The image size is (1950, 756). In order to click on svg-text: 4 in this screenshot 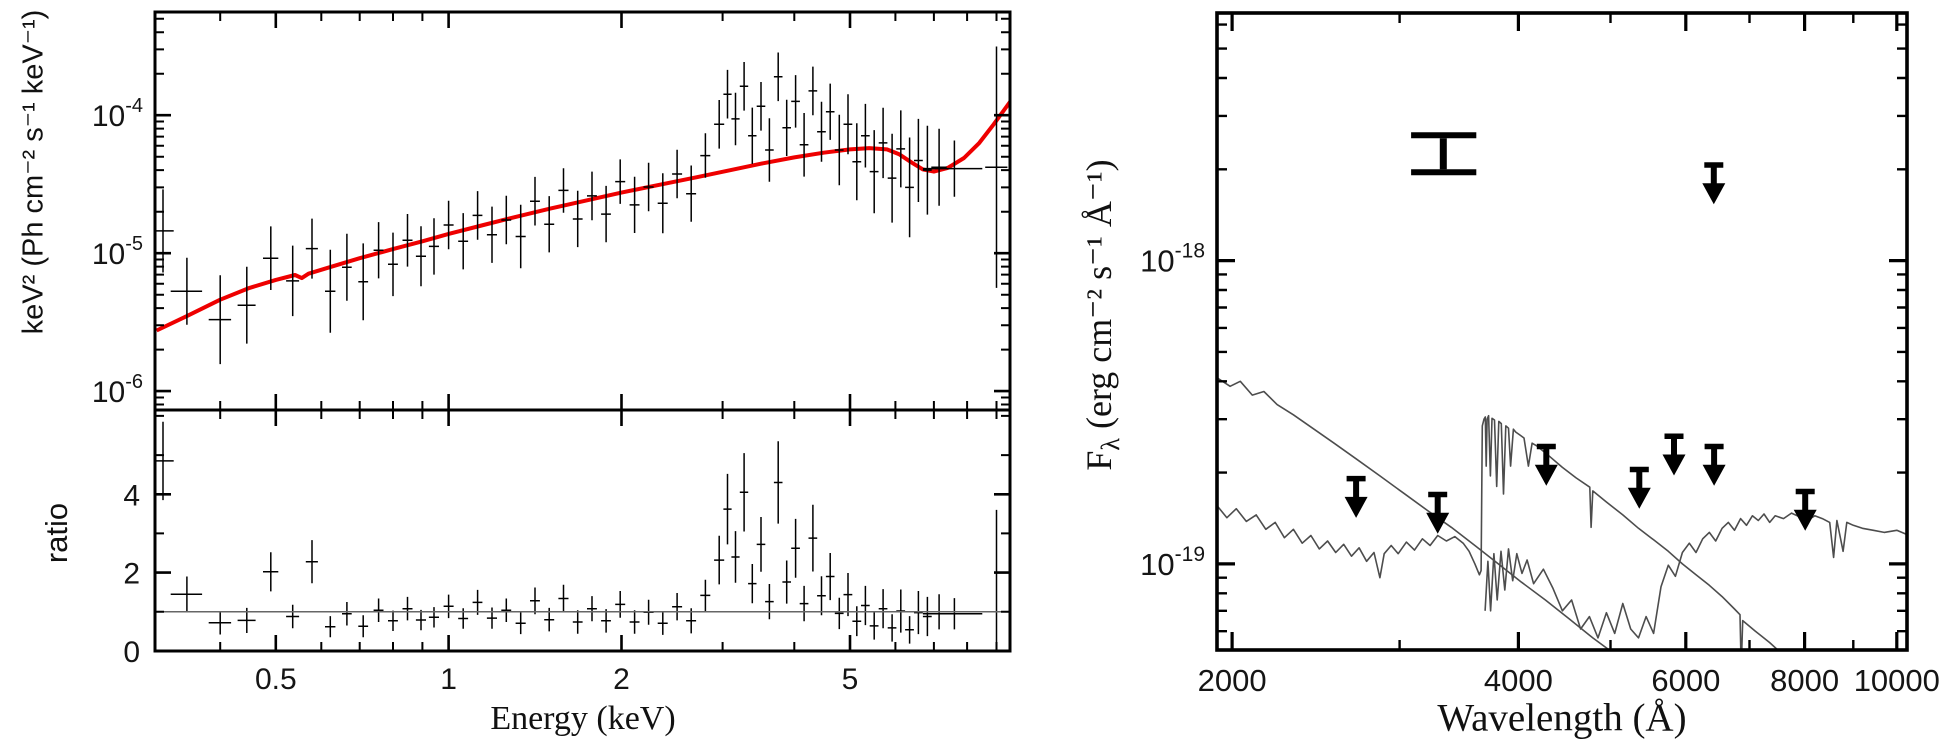, I will do `click(131, 495)`.